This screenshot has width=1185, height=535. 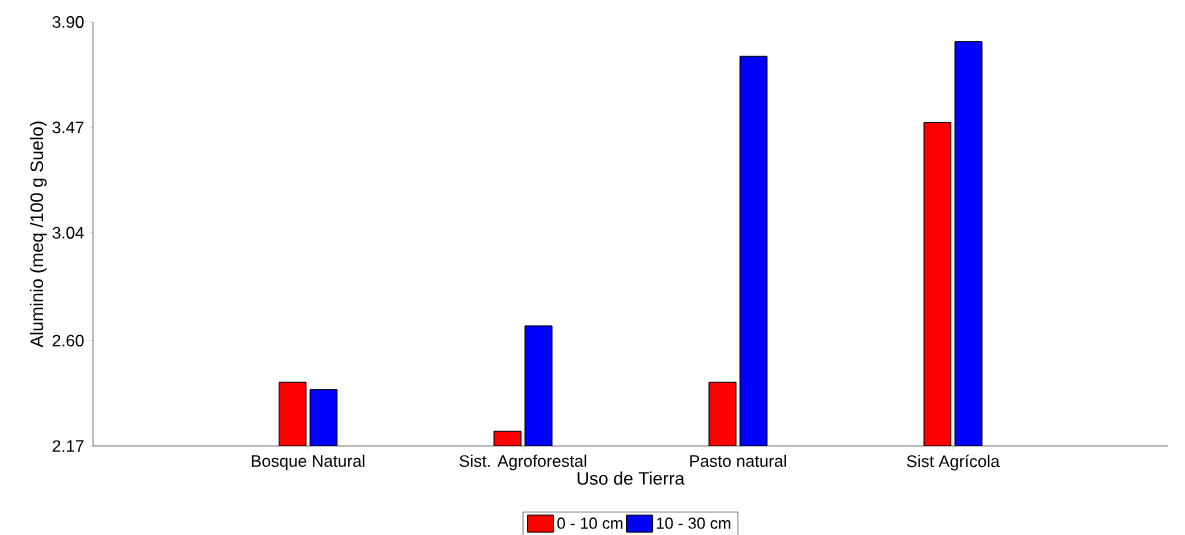 I want to click on y-tick-label: 3.04, so click(x=68, y=232).